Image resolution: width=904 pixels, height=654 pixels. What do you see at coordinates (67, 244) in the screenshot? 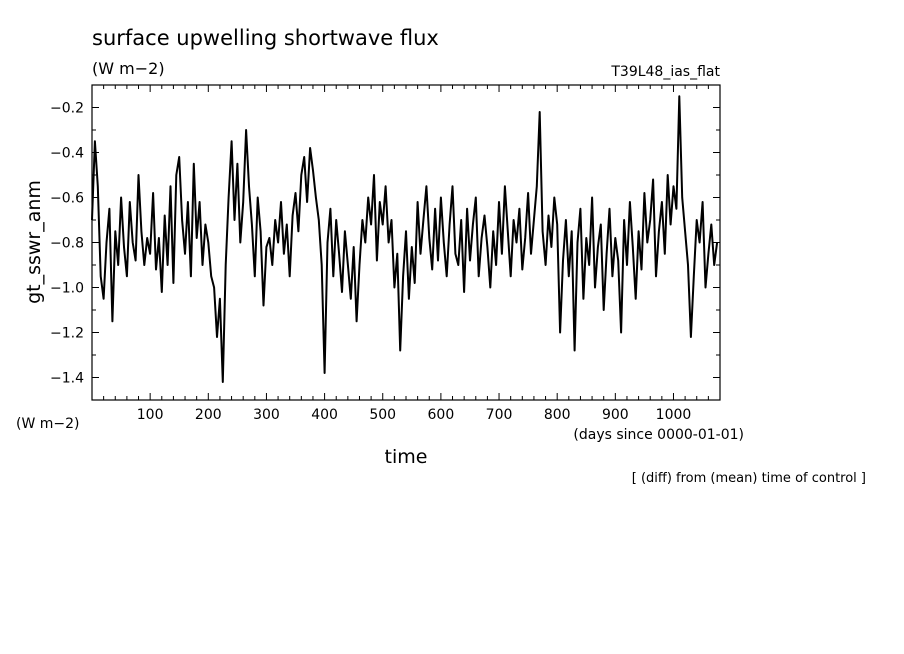
I see `y-tick-label: −0.8` at bounding box center [67, 244].